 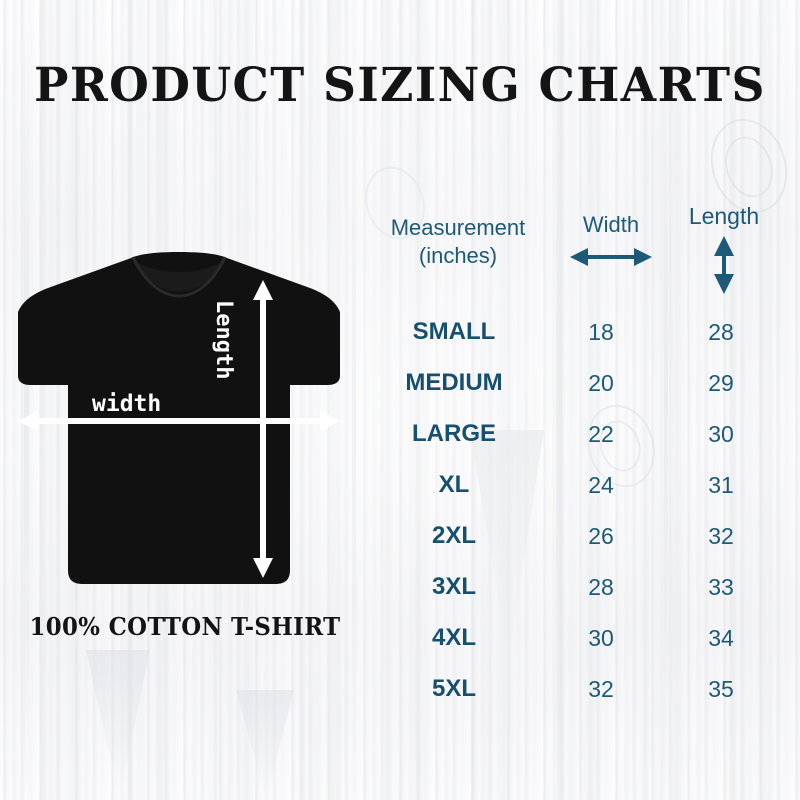 What do you see at coordinates (601, 433) in the screenshot?
I see `cell-width: 22` at bounding box center [601, 433].